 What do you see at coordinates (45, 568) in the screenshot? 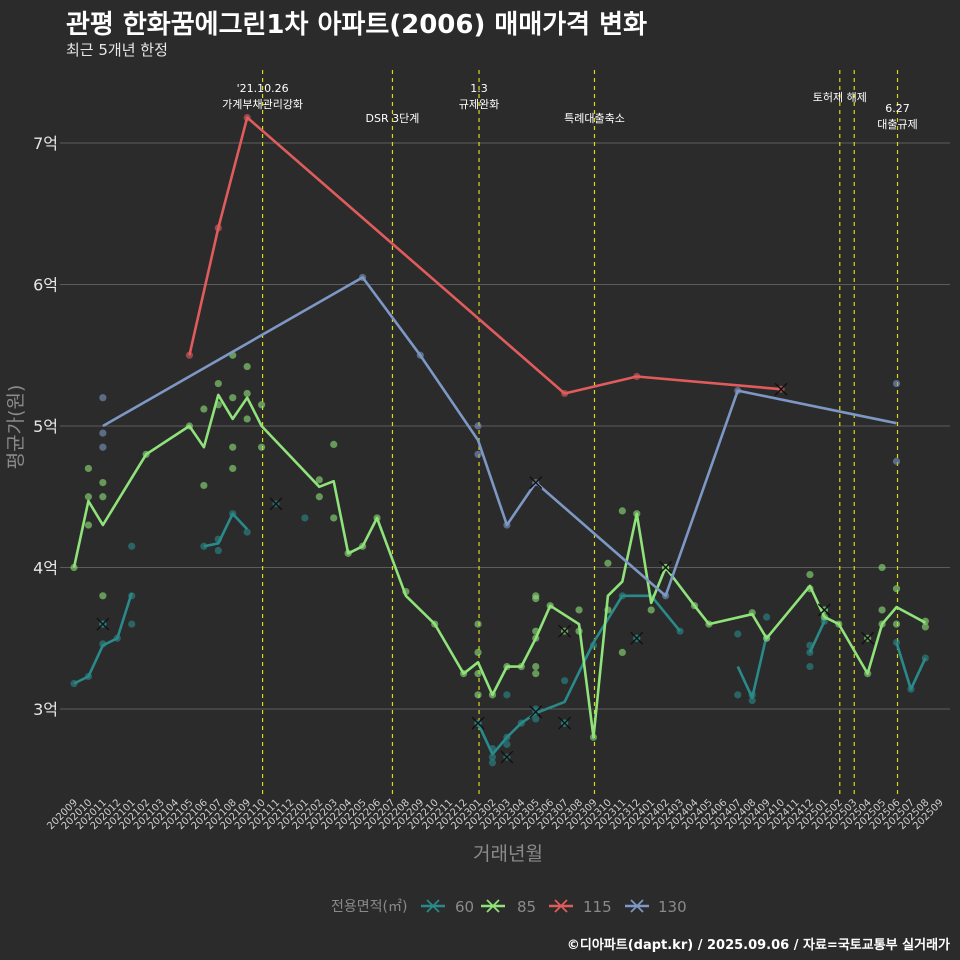
I see `y-tick-label: 4억` at bounding box center [45, 568].